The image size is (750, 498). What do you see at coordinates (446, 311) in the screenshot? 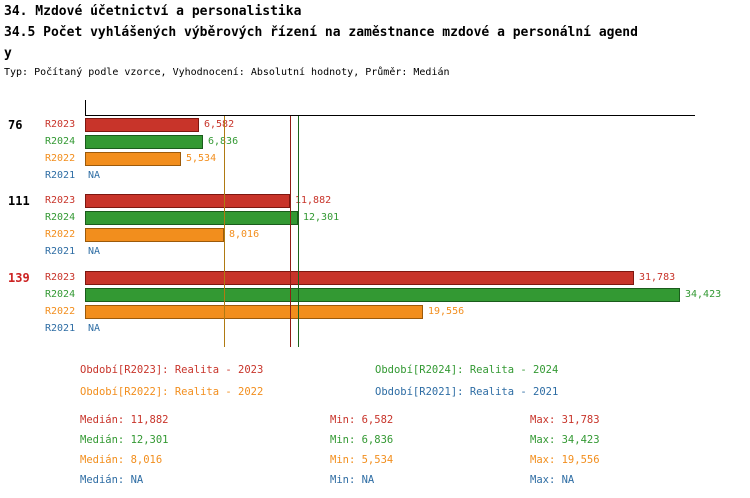
I see `bar-value-label: 19,556` at bounding box center [446, 311].